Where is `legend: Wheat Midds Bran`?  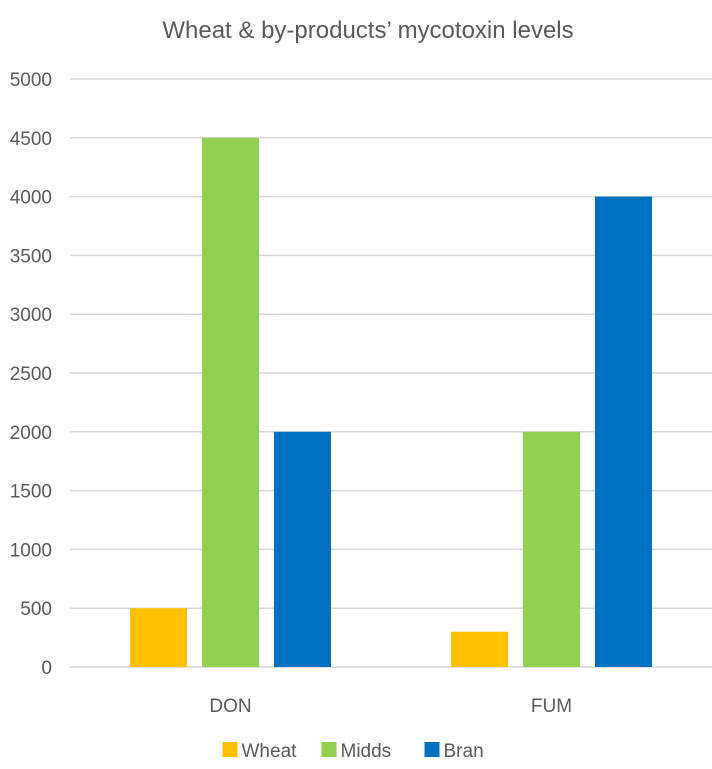
legend: Wheat Midds Bran is located at coordinates (353, 751).